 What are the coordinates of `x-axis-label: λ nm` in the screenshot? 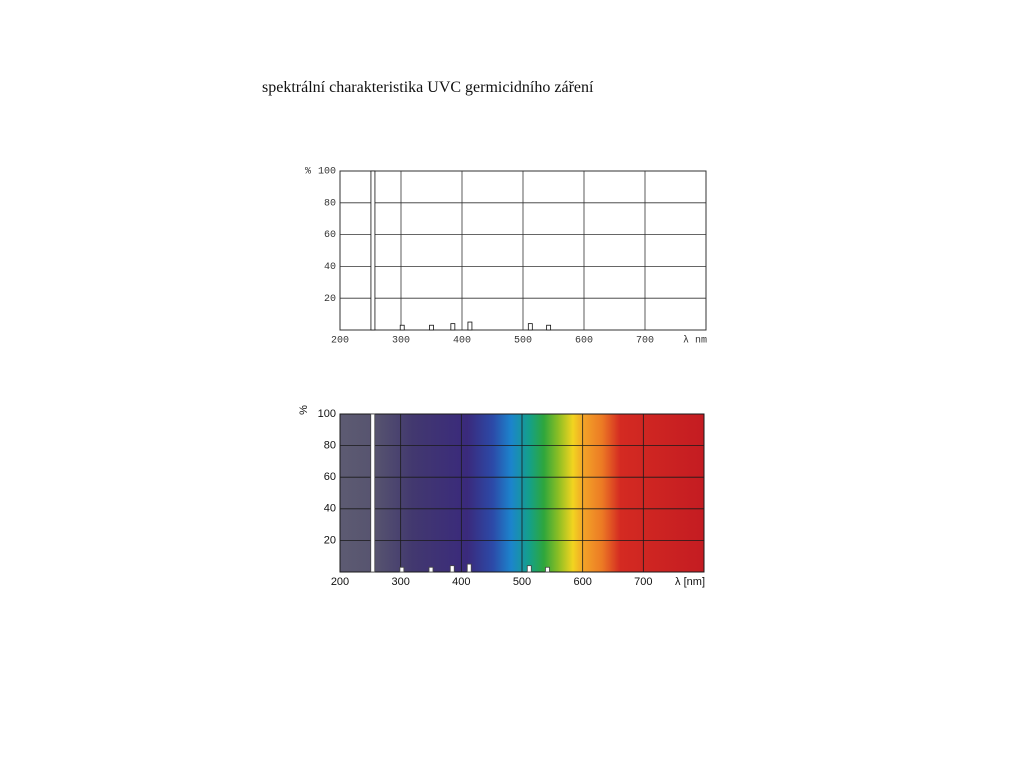 It's located at (695, 341).